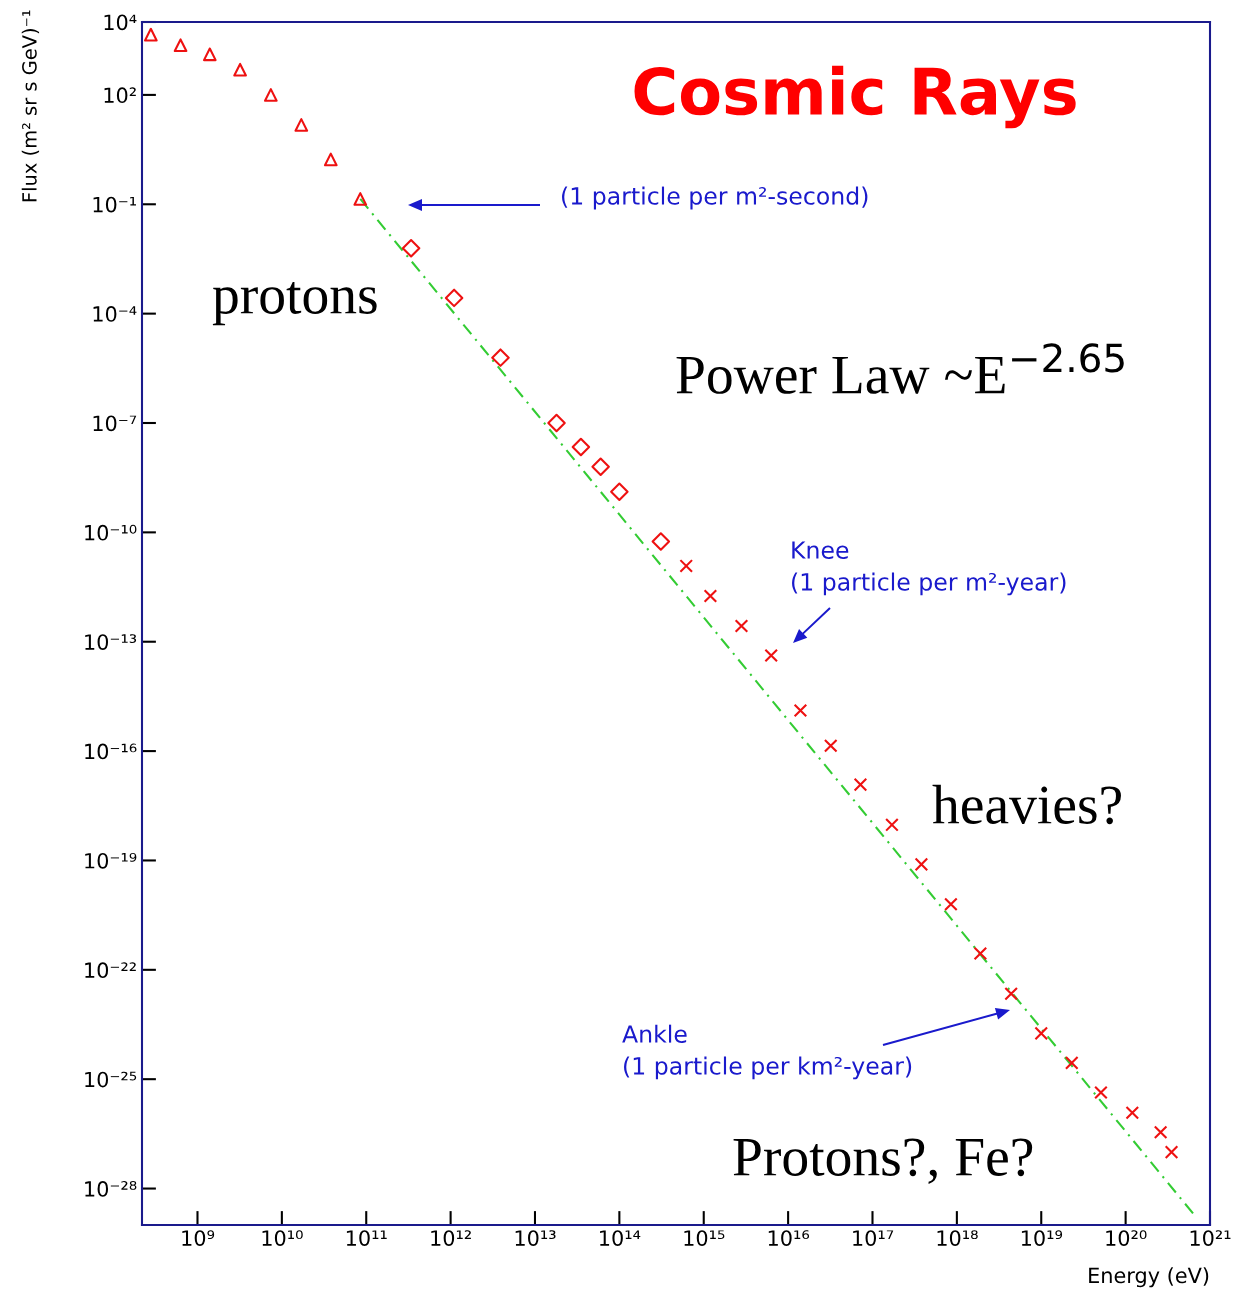  Describe the element at coordinates (294, 304) in the screenshot. I see `annotation: protons` at that location.